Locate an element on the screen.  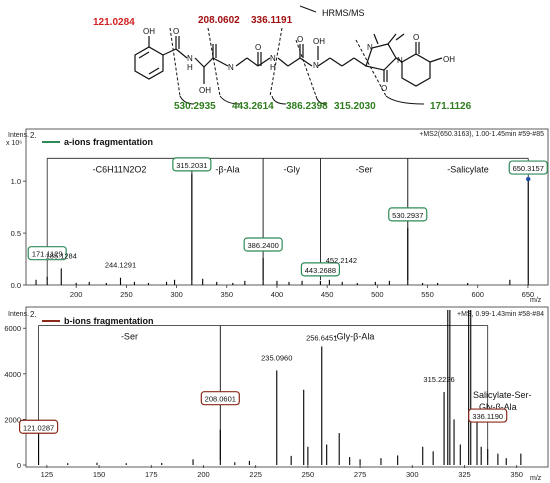
peak-label: 208.0601 is located at coordinates (220, 399).